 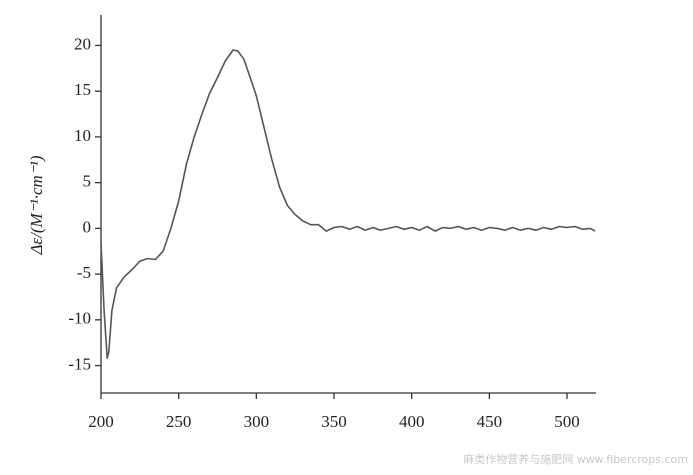 I want to click on x-tick-label: 200, so click(x=101, y=421).